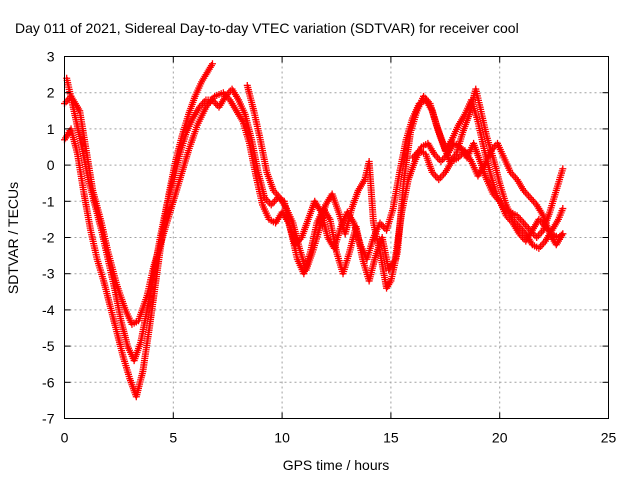  What do you see at coordinates (51, 165) in the screenshot?
I see `y-tick-label: 0` at bounding box center [51, 165].